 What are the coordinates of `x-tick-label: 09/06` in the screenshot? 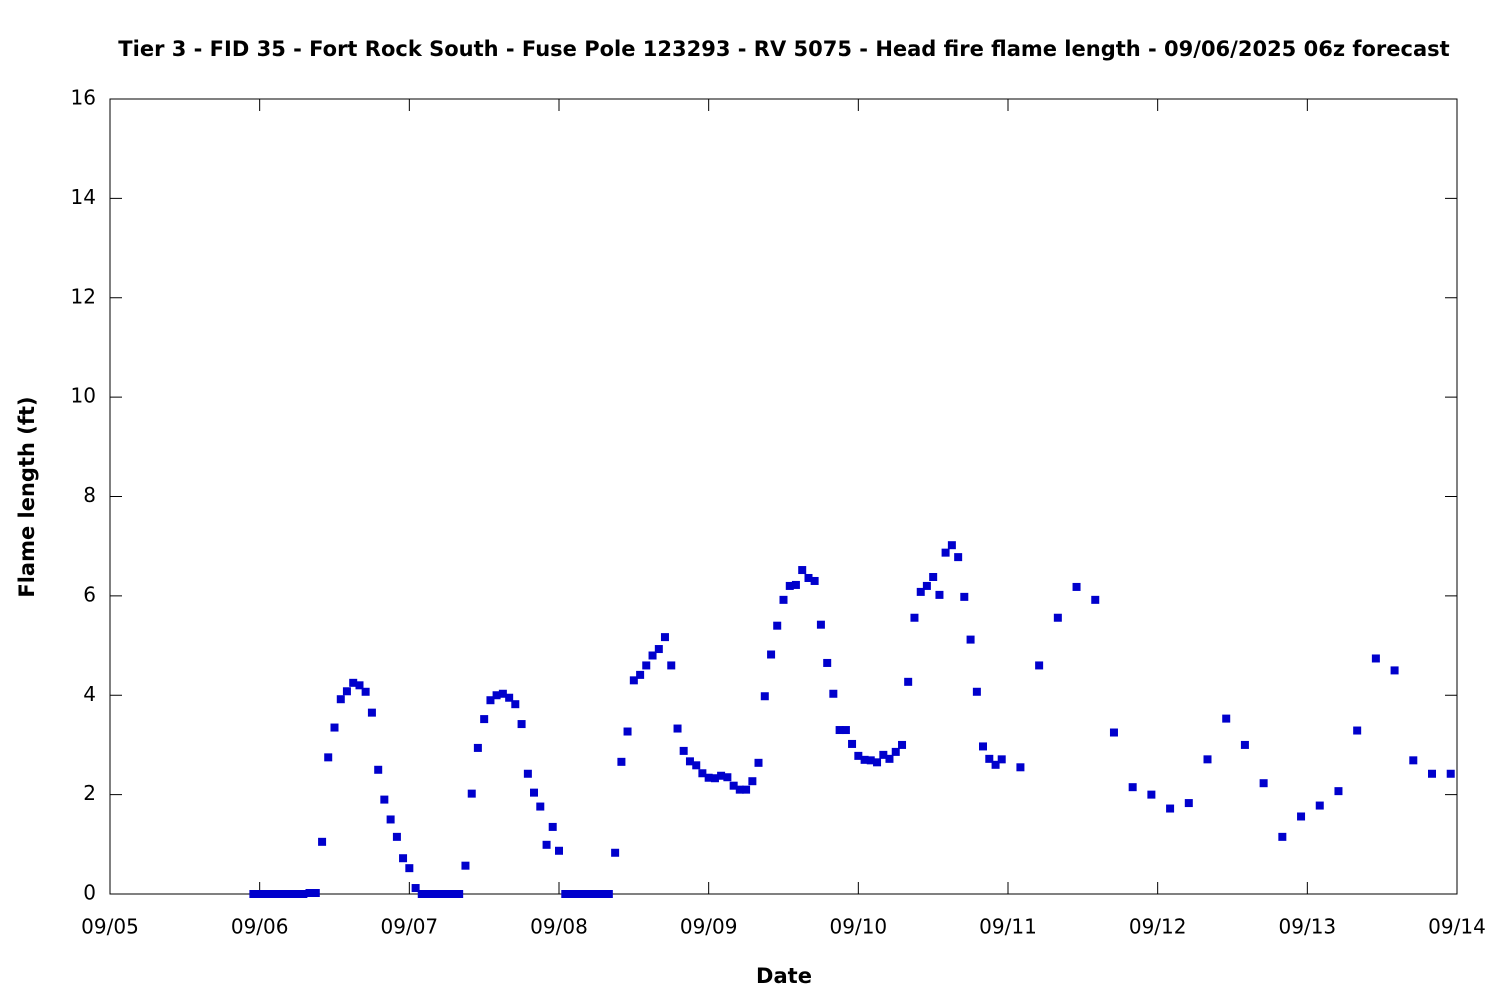 It's located at (260, 927).